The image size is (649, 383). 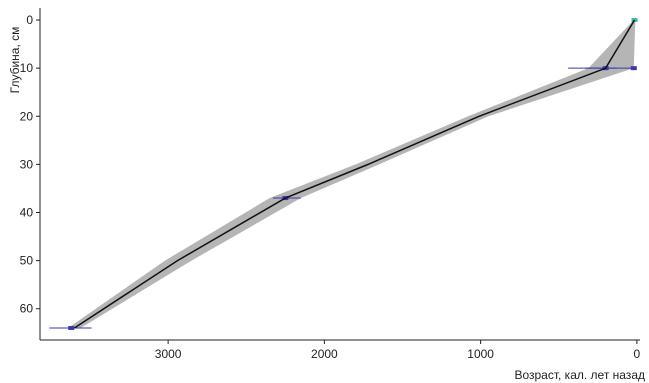 What do you see at coordinates (27, 116) in the screenshot?
I see `y-tick-label-20: 20` at bounding box center [27, 116].